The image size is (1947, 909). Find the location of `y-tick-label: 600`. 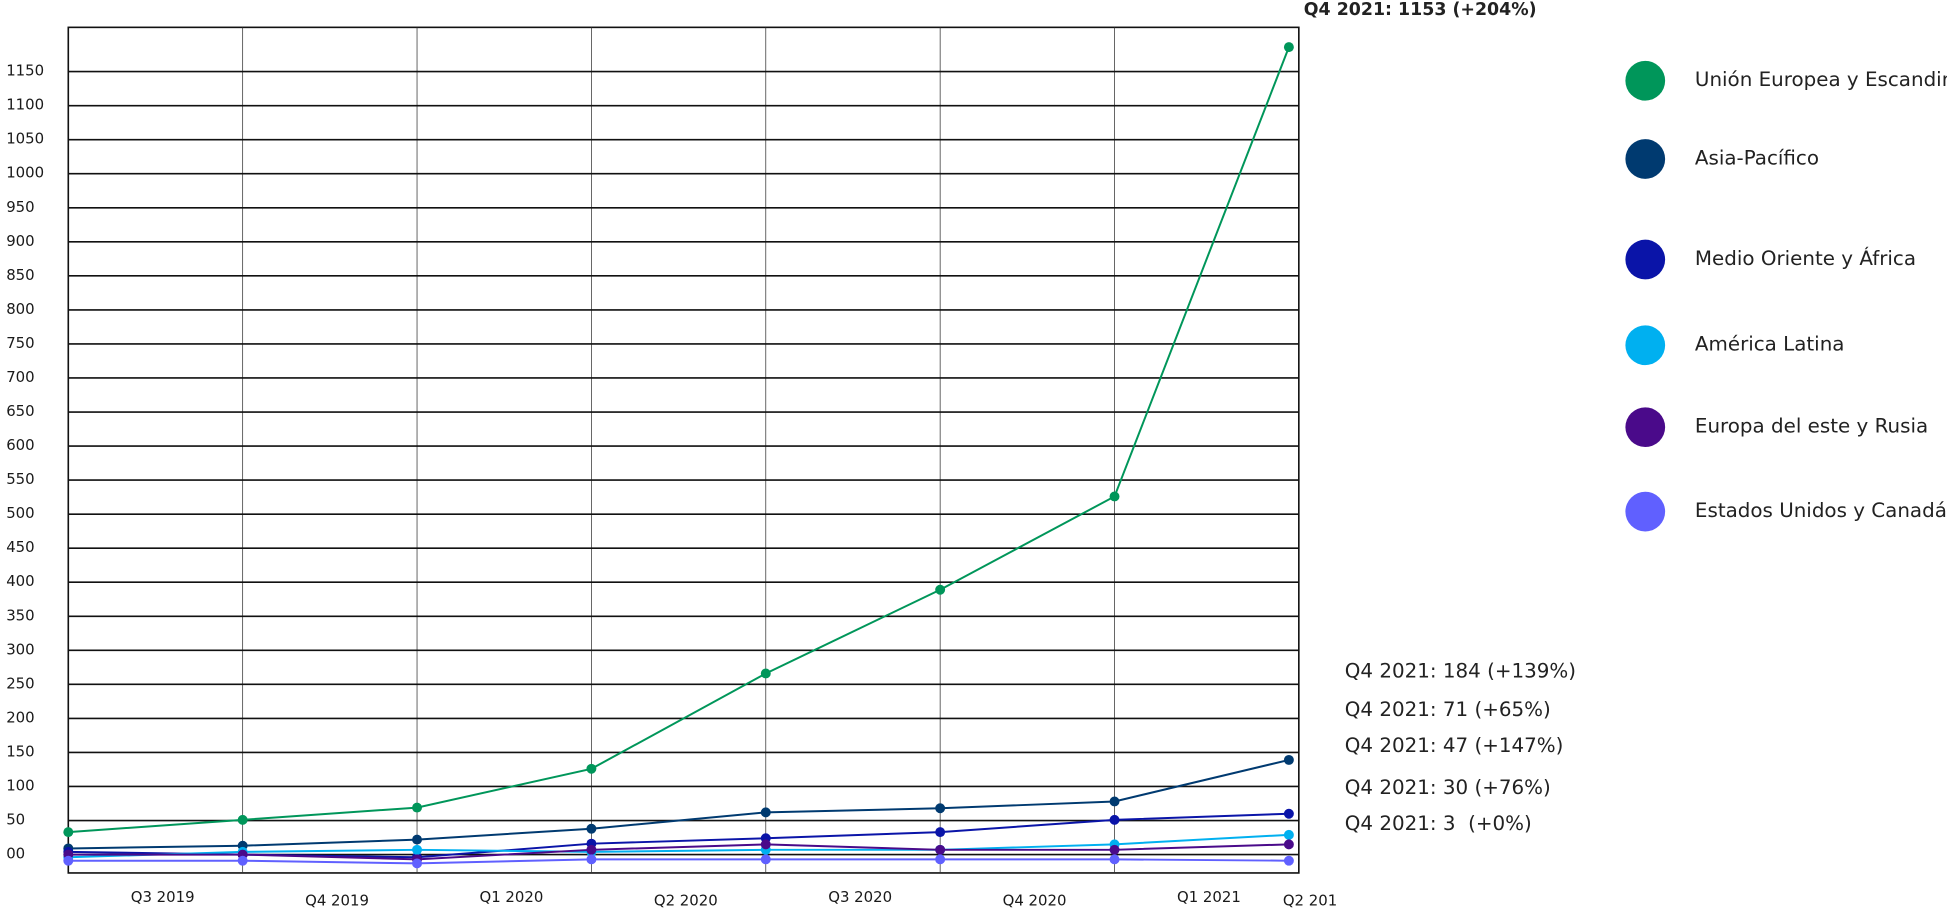

y-tick-label: 600 is located at coordinates (20, 445).